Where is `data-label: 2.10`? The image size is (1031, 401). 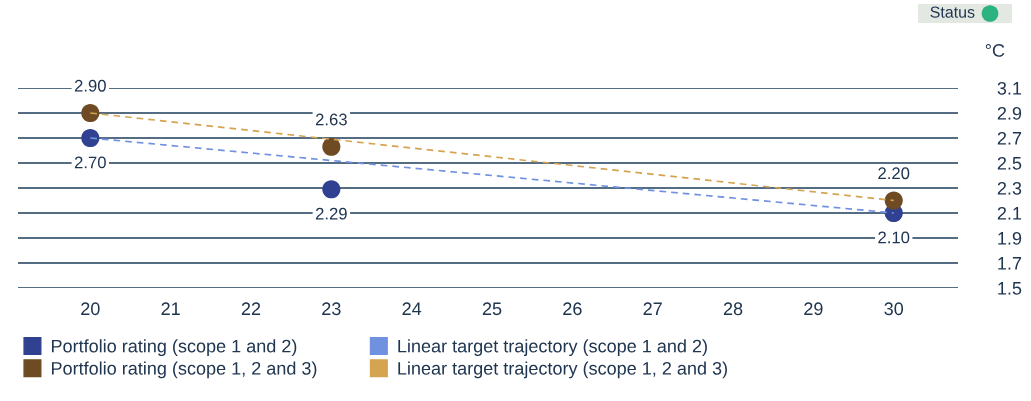
data-label: 2.10 is located at coordinates (894, 237).